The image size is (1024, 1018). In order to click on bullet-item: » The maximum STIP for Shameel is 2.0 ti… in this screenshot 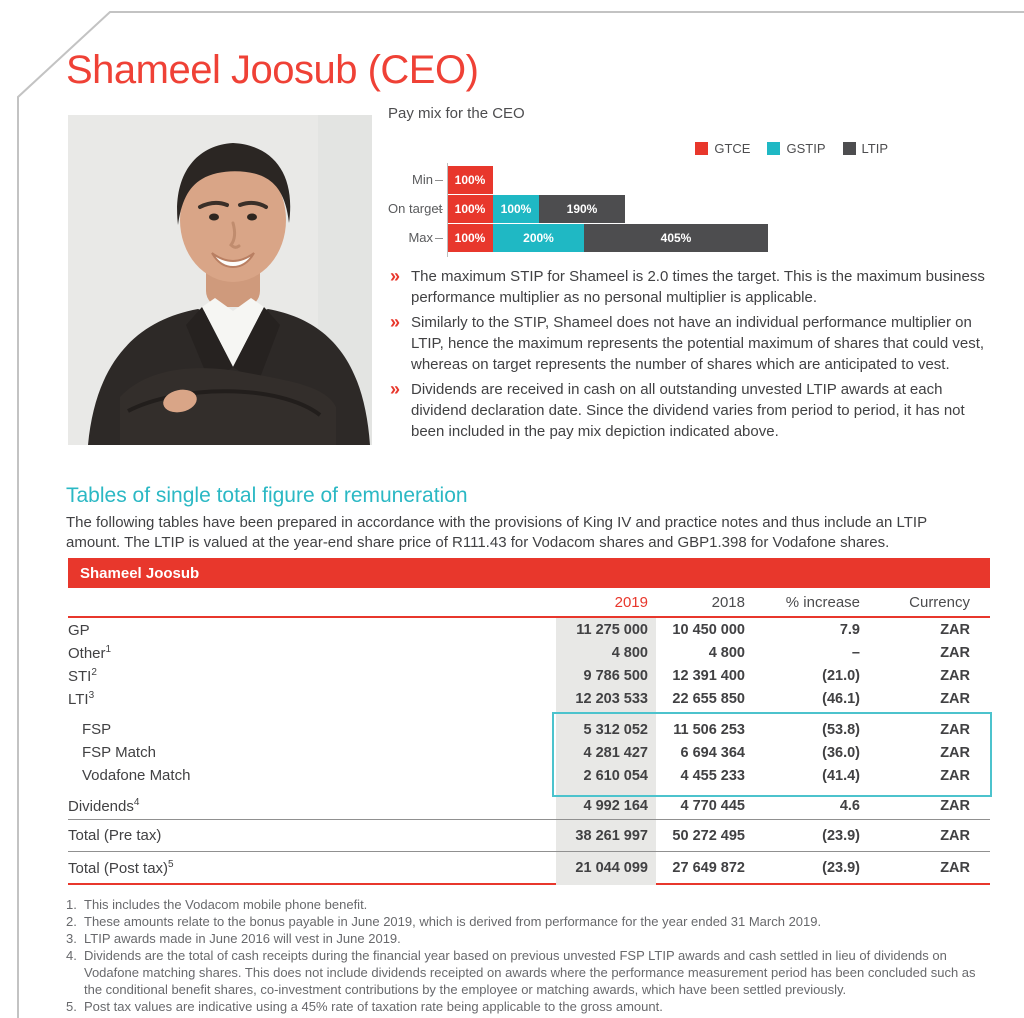, I will do `click(690, 287)`.